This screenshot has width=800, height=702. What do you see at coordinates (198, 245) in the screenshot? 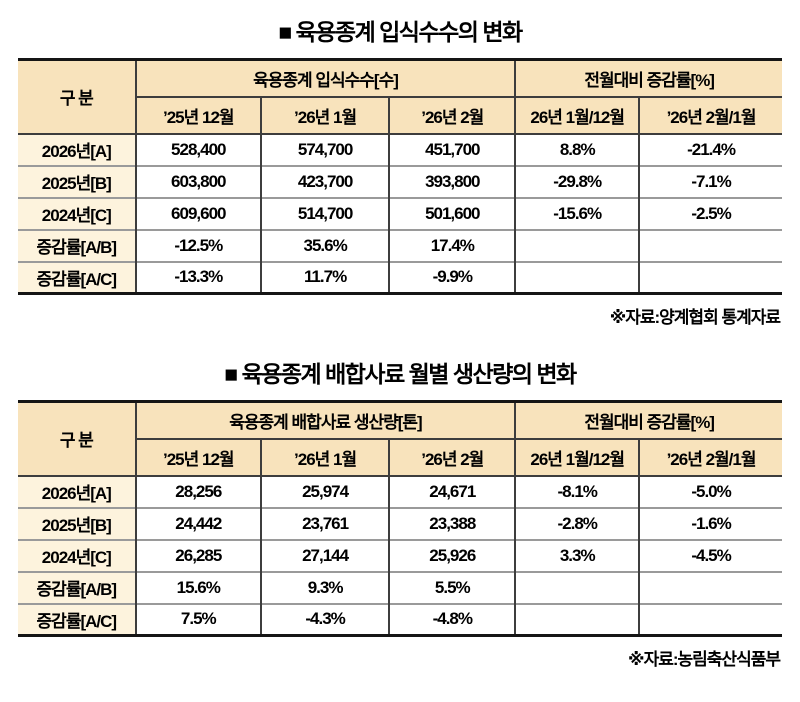
I see `value-cell: -12.5%` at bounding box center [198, 245].